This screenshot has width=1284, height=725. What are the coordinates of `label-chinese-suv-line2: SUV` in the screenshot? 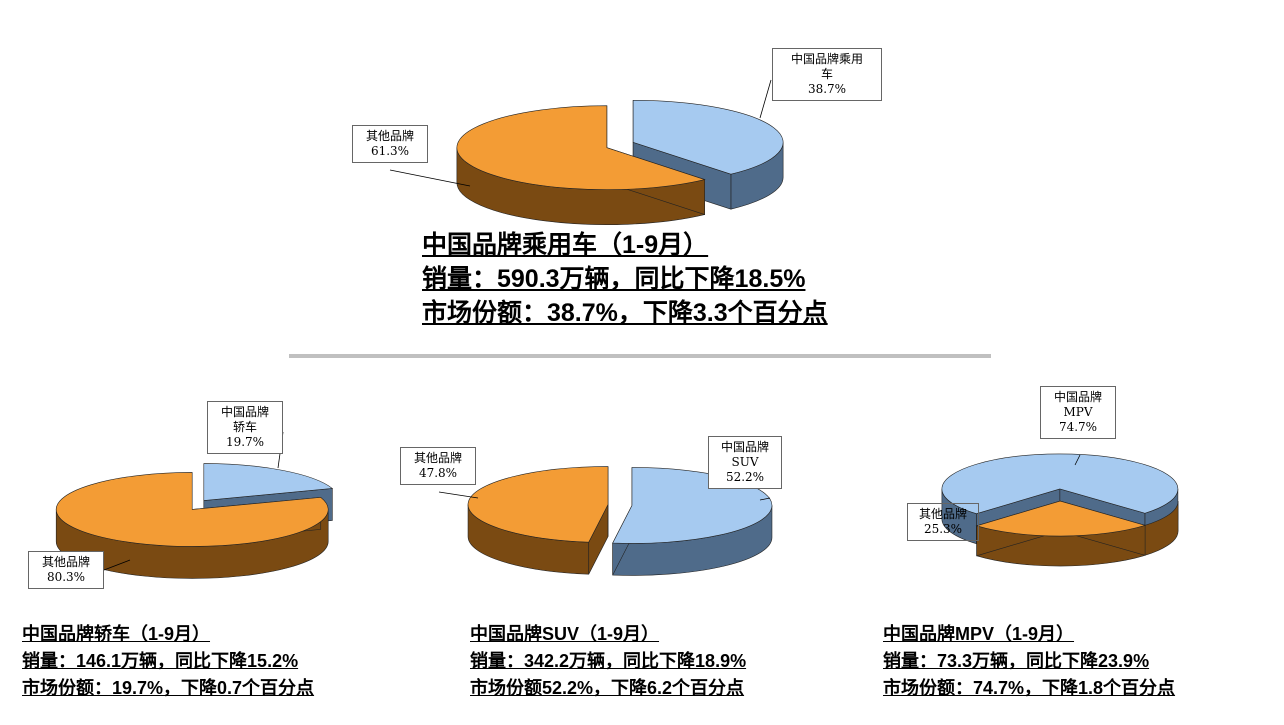 It's located at (745, 462).